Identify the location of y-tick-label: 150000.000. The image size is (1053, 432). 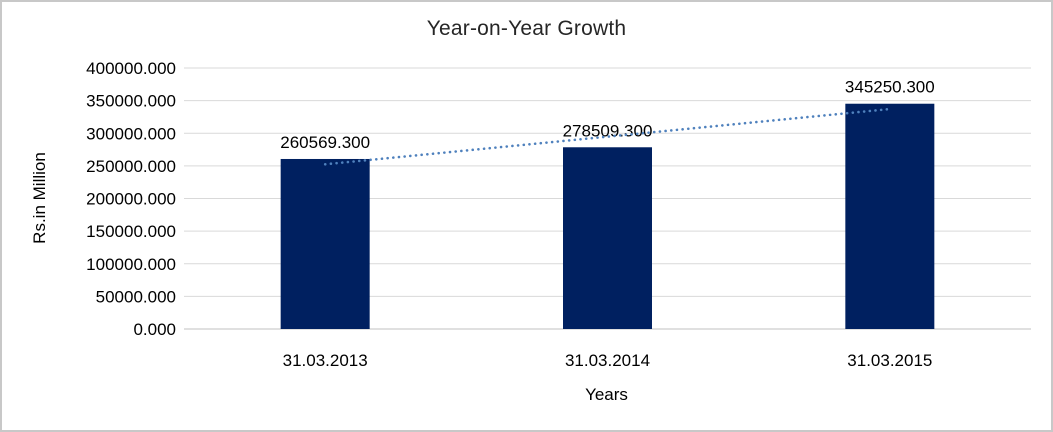
(131, 231).